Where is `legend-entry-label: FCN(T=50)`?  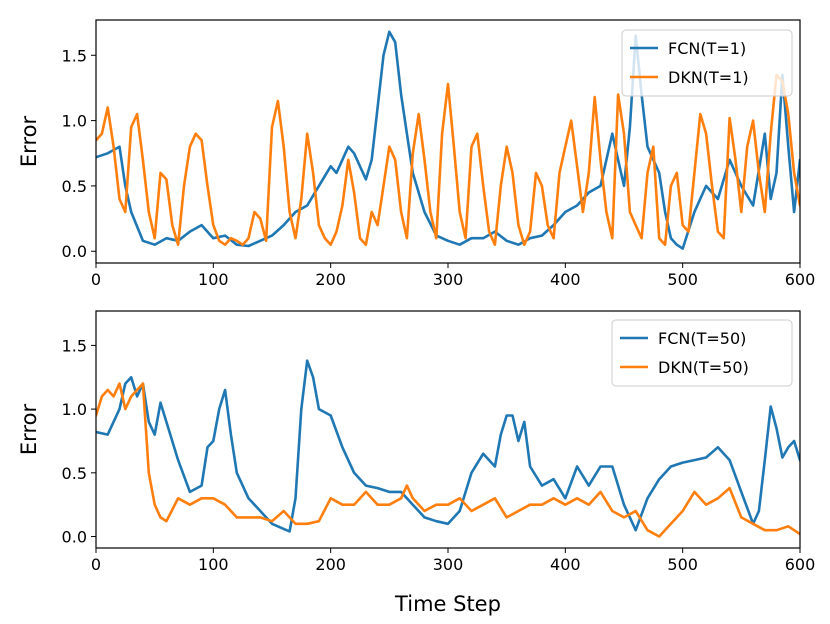 legend-entry-label: FCN(T=50) is located at coordinates (702, 338).